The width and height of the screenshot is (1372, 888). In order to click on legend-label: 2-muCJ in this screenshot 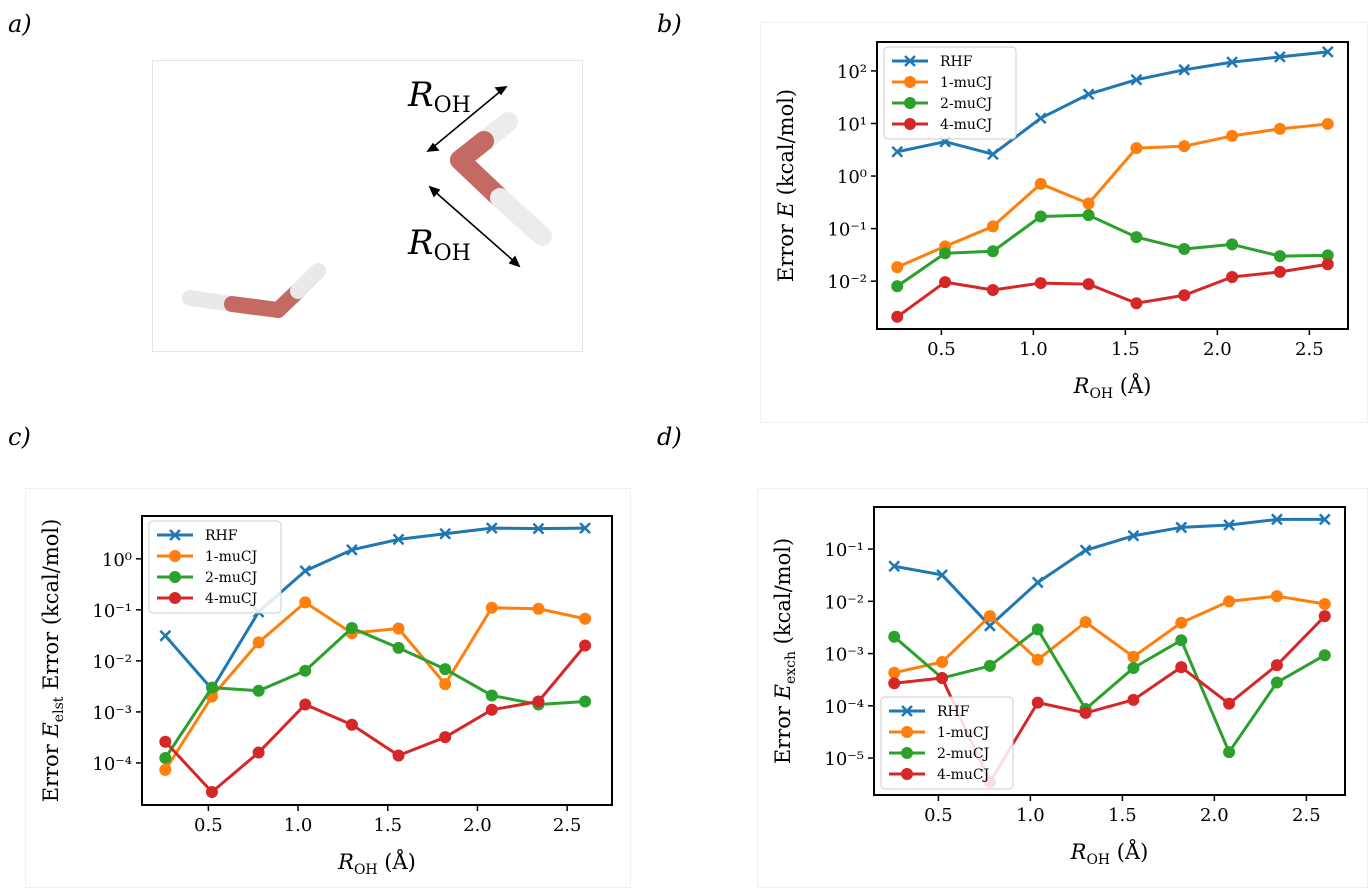, I will do `click(966, 104)`.